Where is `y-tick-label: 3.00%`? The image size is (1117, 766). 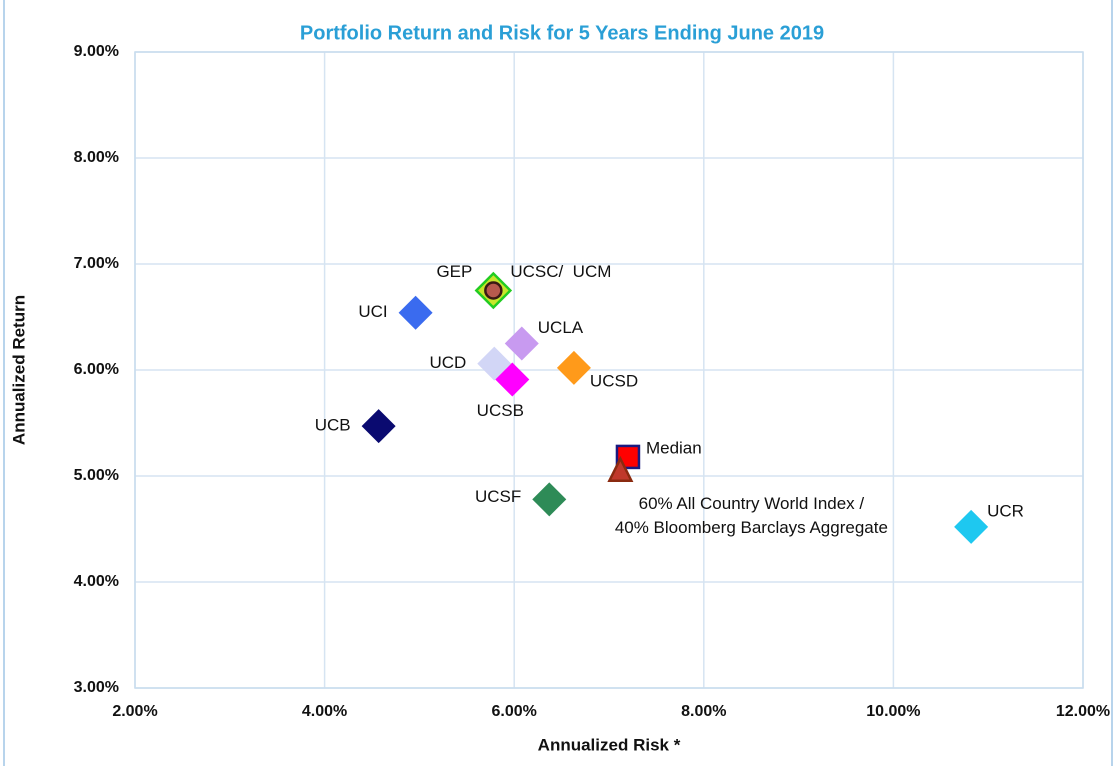 y-tick-label: 3.00% is located at coordinates (96, 687).